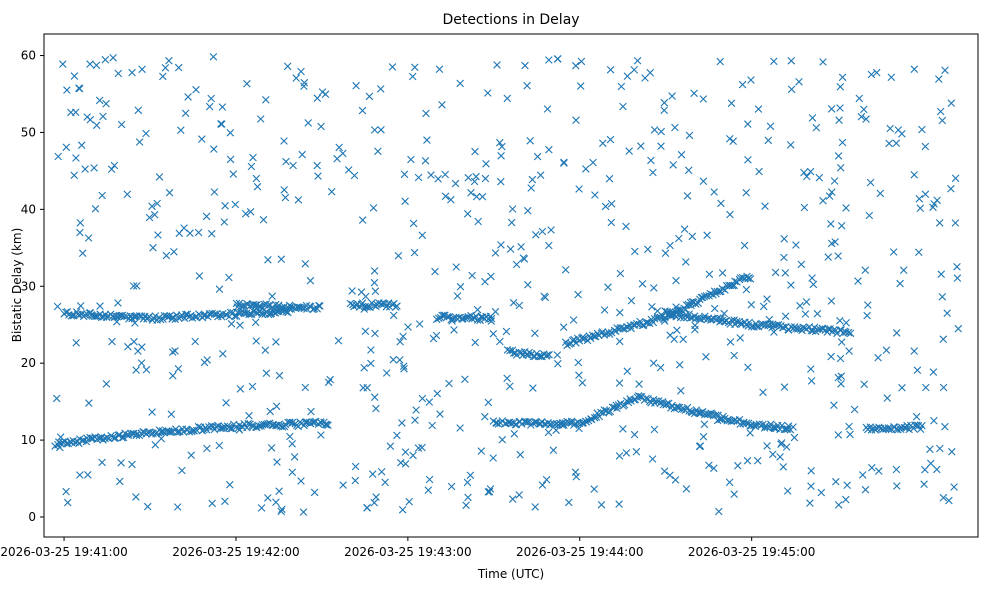 Image resolution: width=989 pixels, height=590 pixels. I want to click on y-axis-label: Bistatic Delay (km), so click(17, 285).